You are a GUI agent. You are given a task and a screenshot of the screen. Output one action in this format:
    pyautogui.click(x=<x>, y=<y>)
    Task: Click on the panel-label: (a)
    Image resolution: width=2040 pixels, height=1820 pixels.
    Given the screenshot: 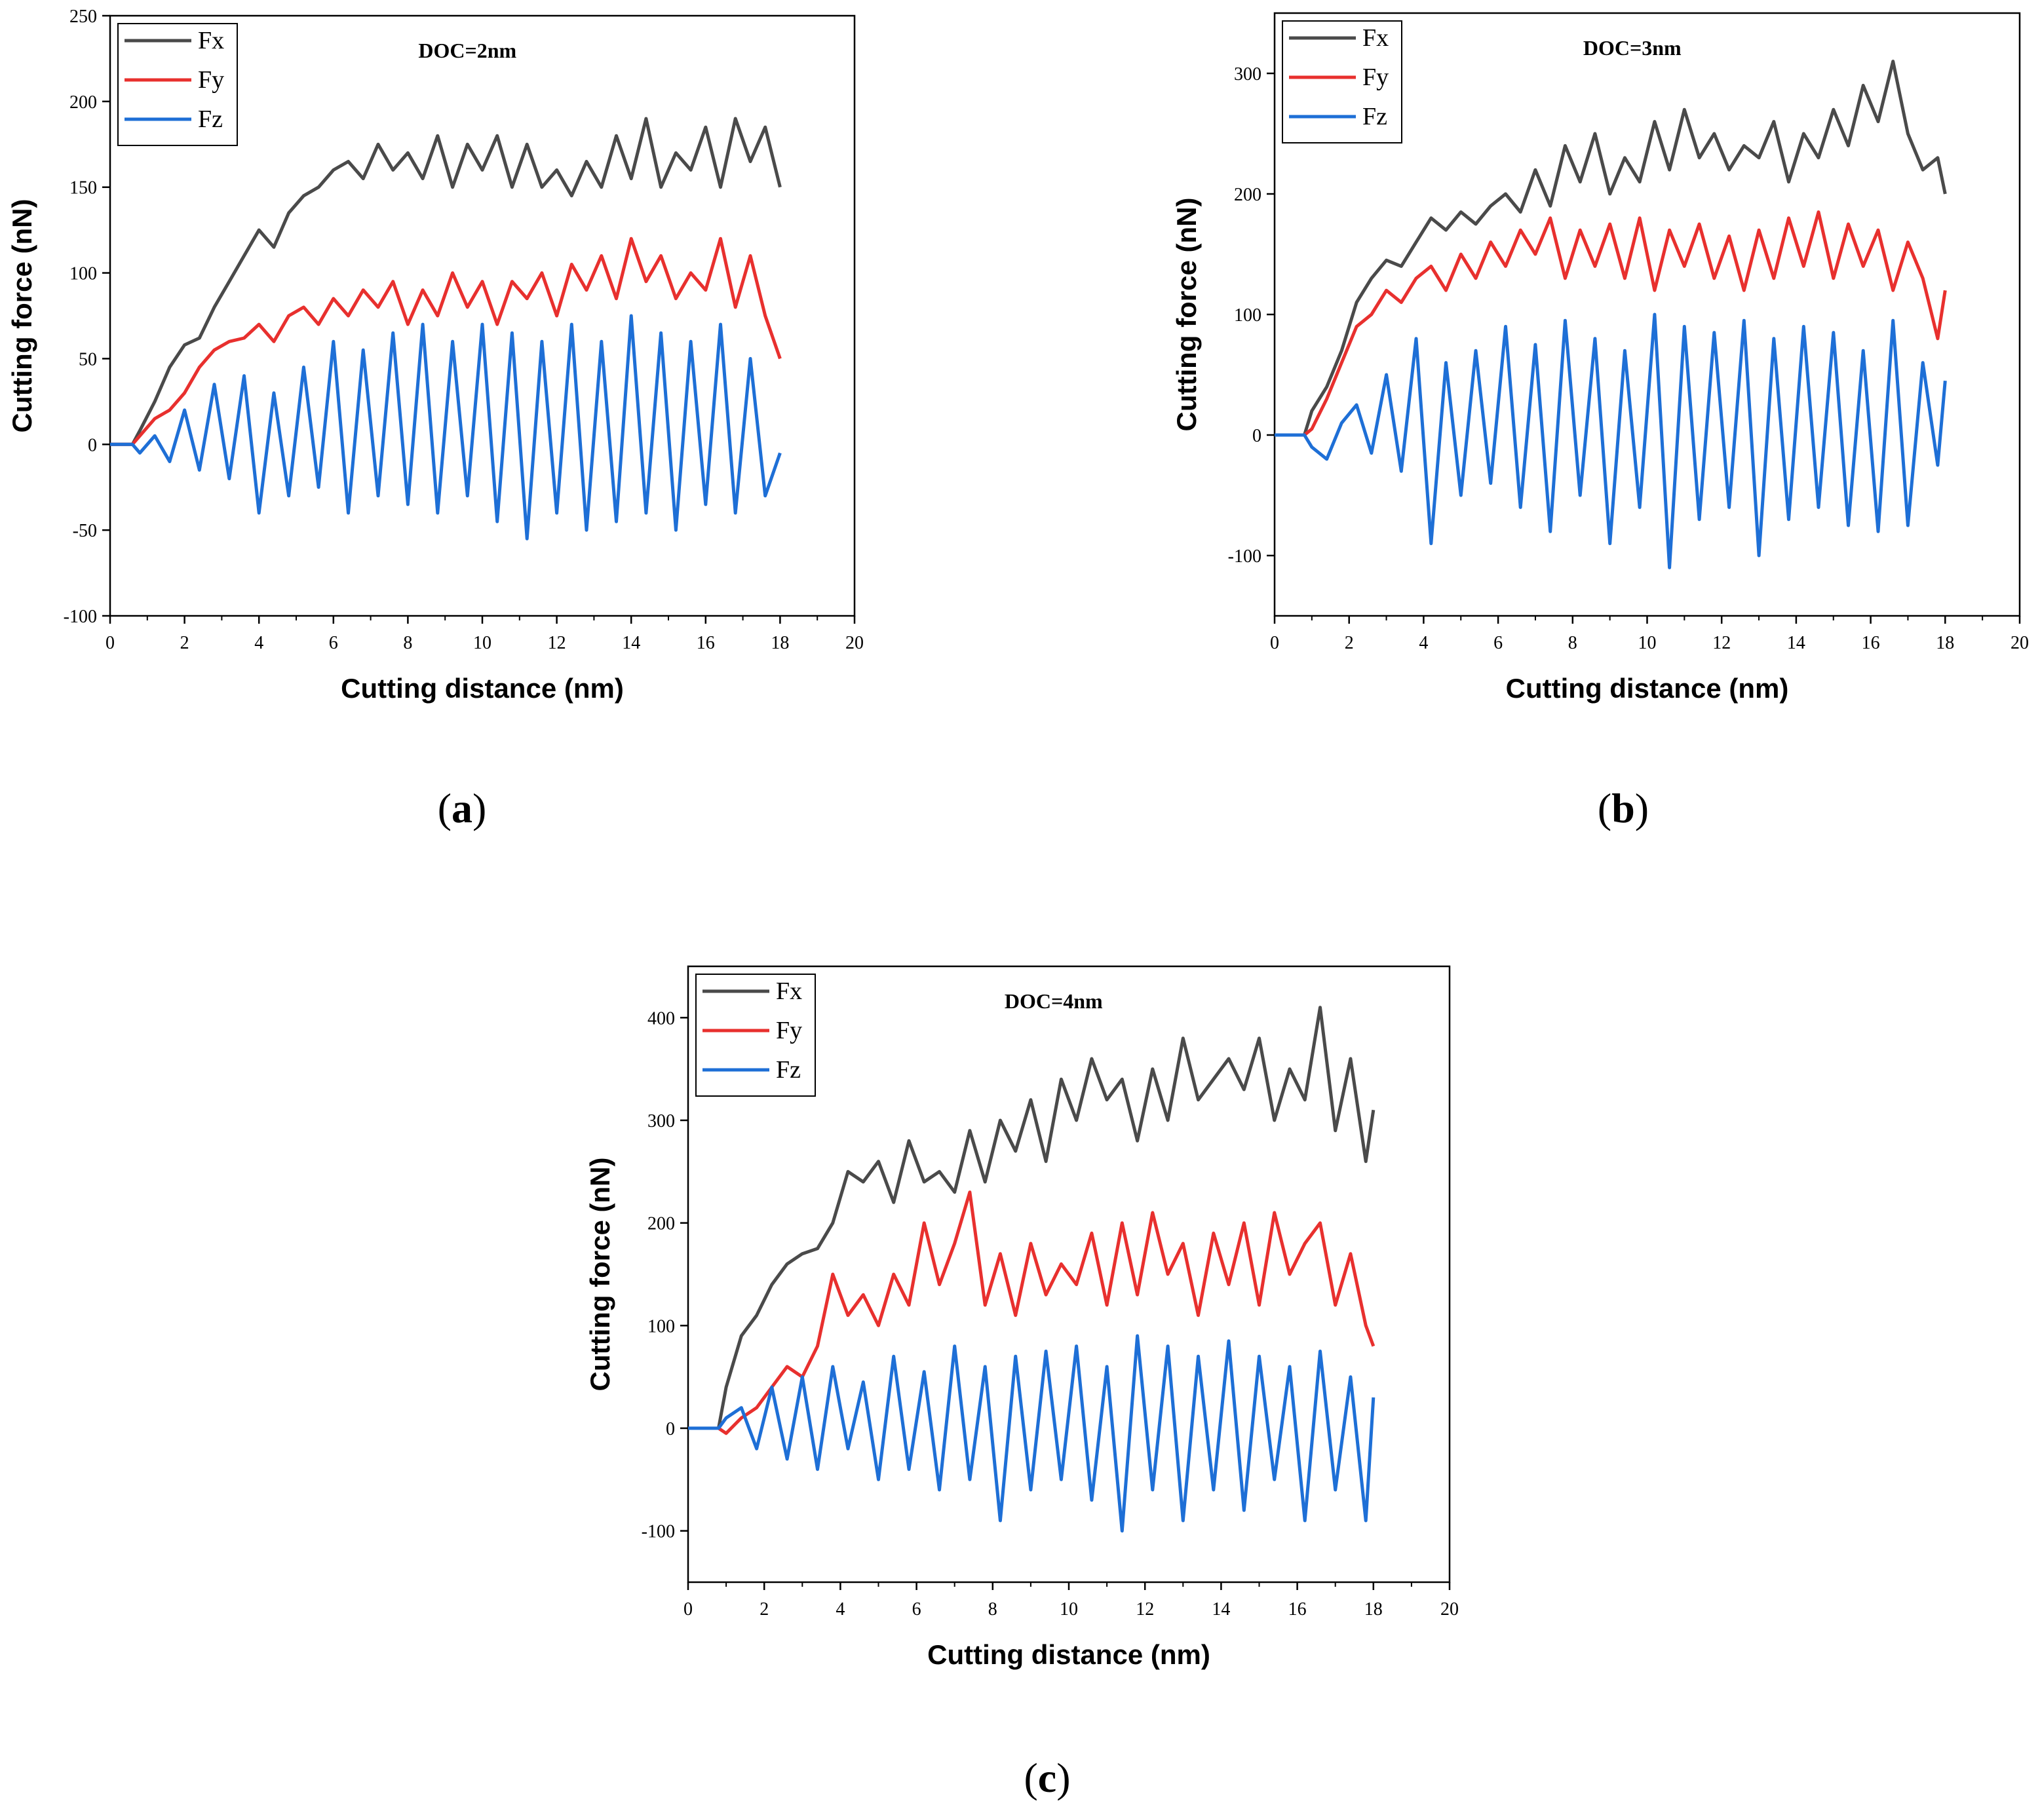 What is the action you would take?
    pyautogui.click(x=462, y=808)
    